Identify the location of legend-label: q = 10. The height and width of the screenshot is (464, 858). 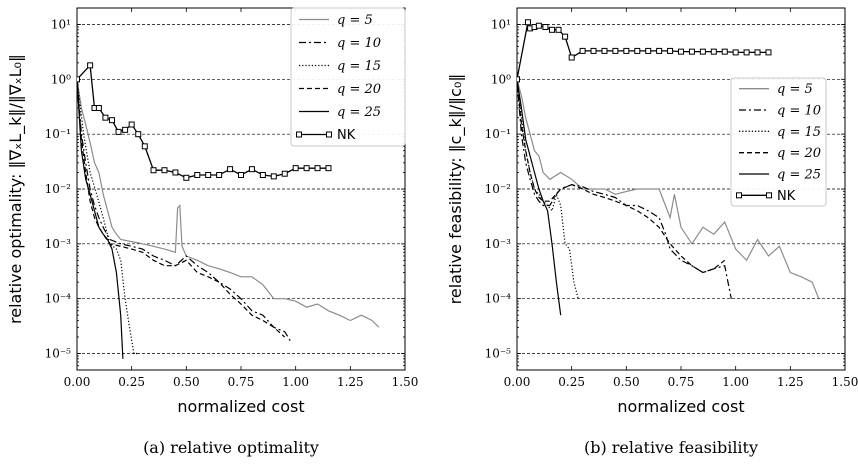
(799, 111).